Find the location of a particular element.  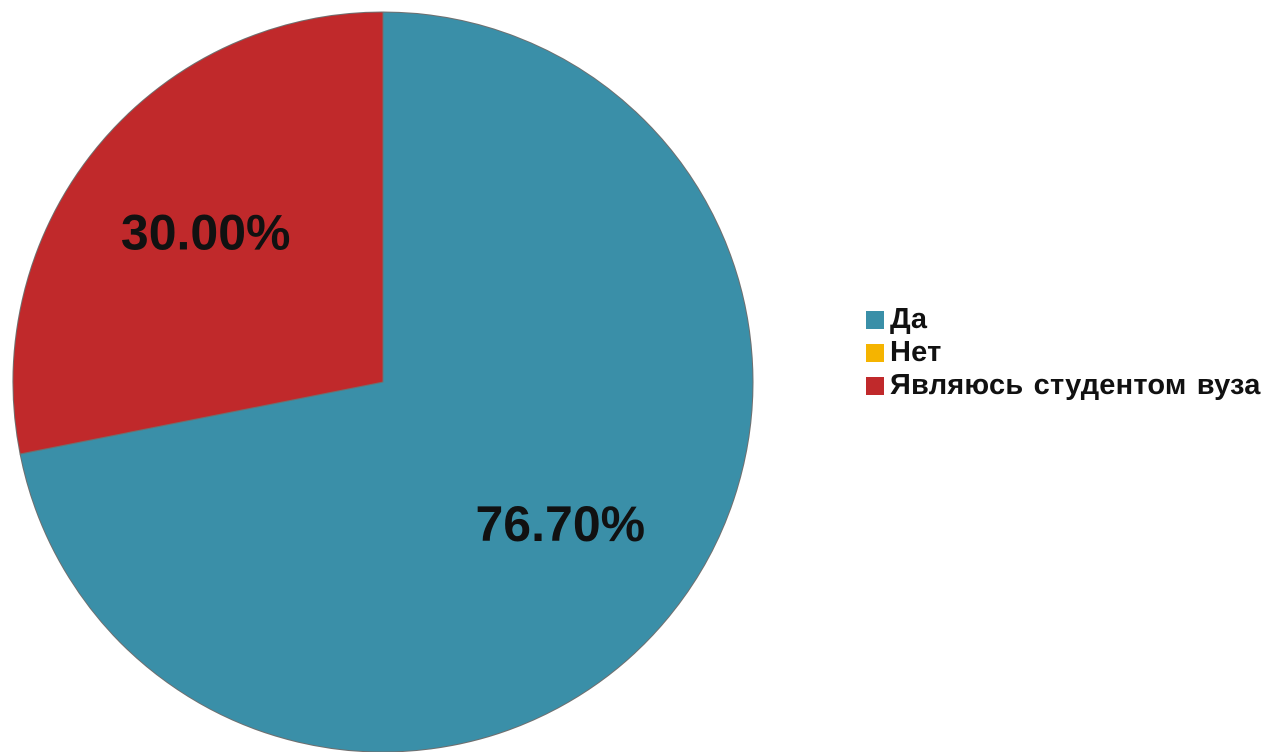

legend-item-net: Нет is located at coordinates (1066, 352).